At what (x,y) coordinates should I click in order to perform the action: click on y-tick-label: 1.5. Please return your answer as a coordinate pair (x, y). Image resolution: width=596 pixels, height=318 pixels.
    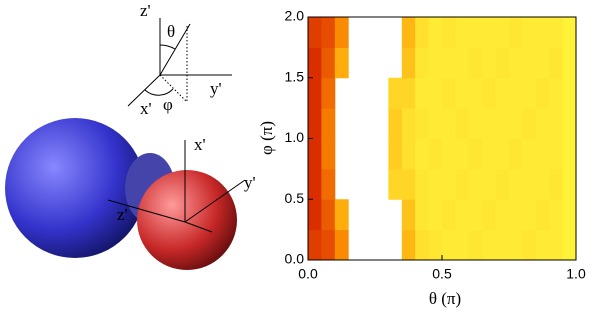
    Looking at the image, I should click on (295, 76).